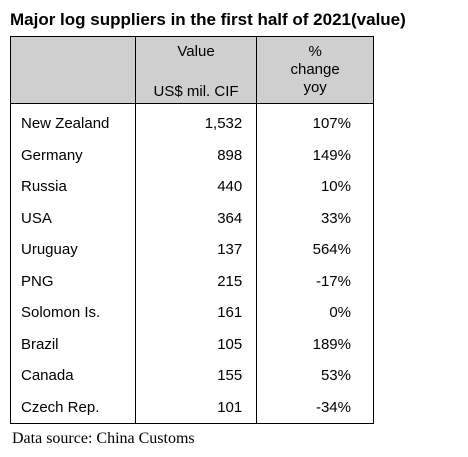  What do you see at coordinates (73, 281) in the screenshot?
I see `country-cell: PNG` at bounding box center [73, 281].